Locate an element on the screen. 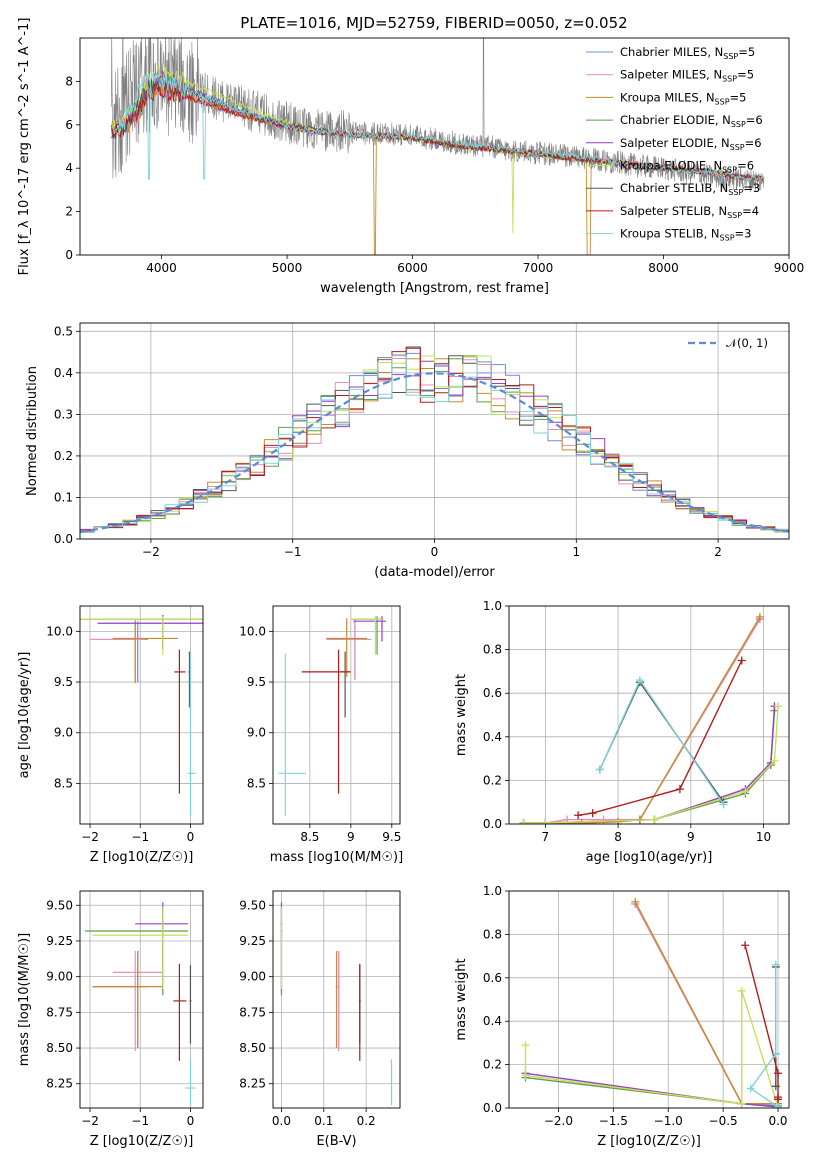 The image size is (819, 1170). axes-frame: 8.5 9 9.5 8.5 9.0 9.5 10.0 mass [log10(M/M☉)] is located at coordinates (321, 735).